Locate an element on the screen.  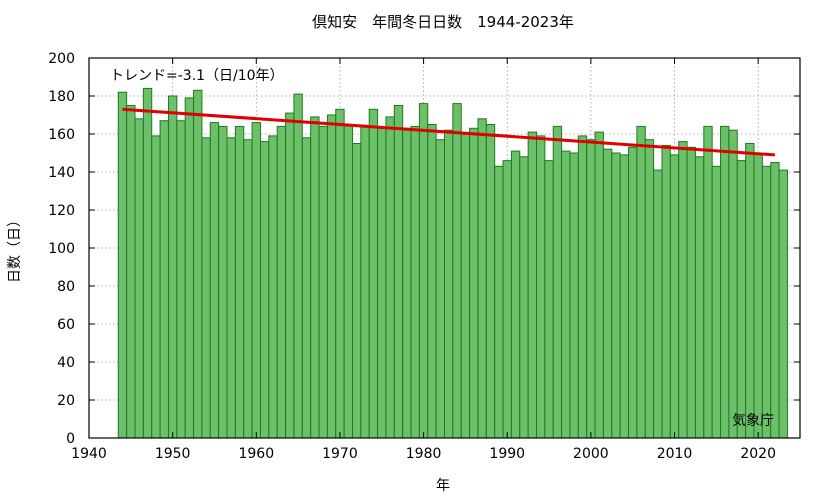
bar-2005 is located at coordinates (633, 292).